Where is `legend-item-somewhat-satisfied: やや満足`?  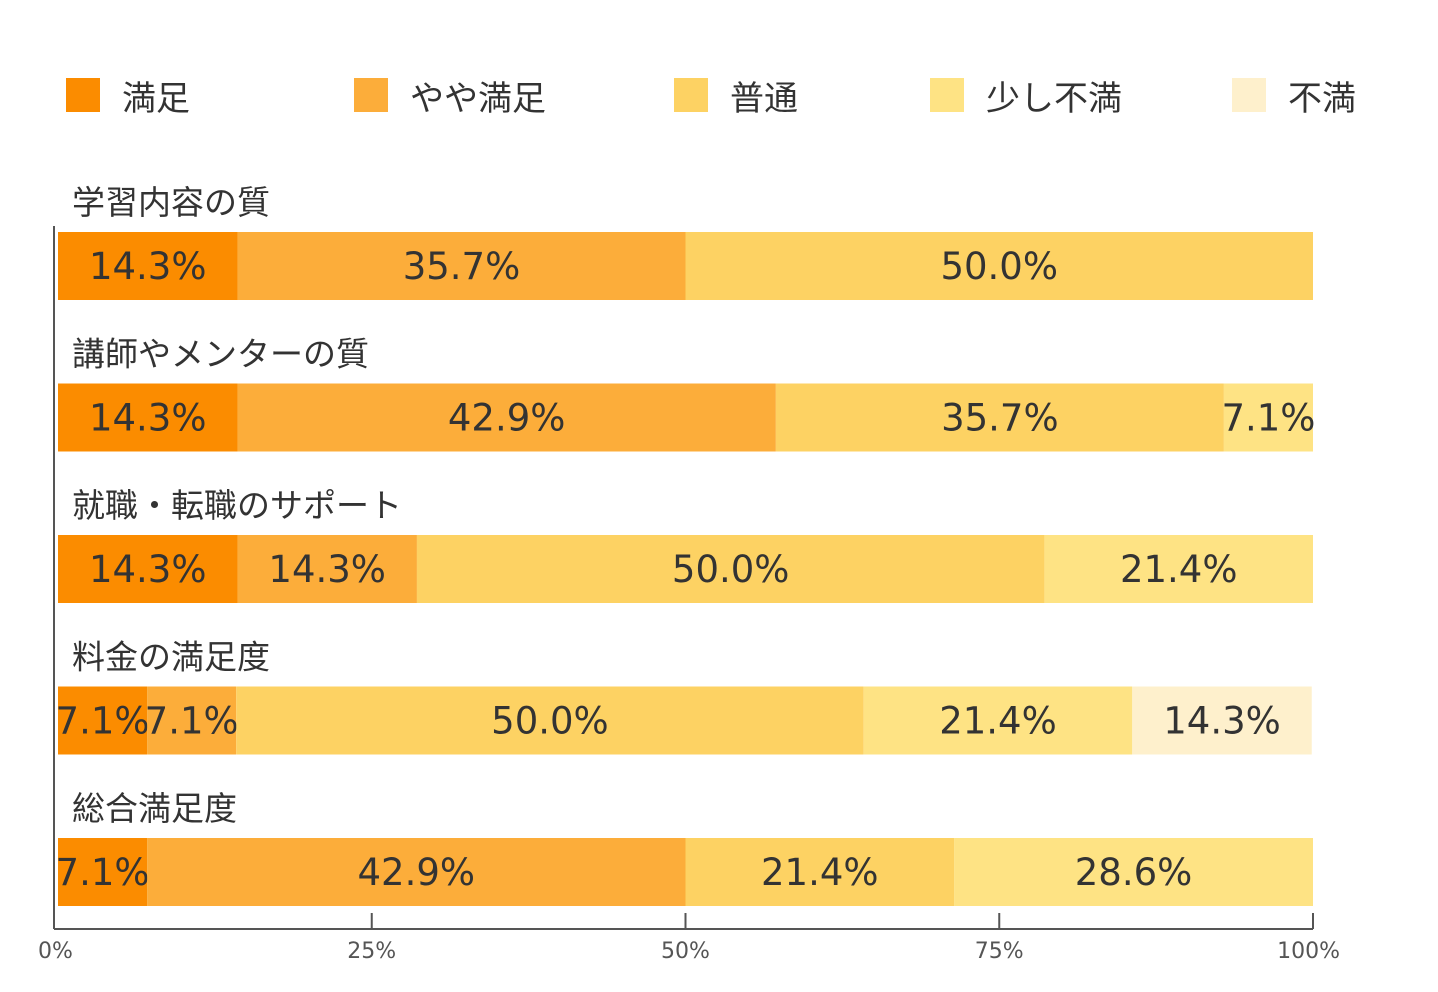 legend-item-somewhat-satisfied: やや満足 is located at coordinates (450, 95).